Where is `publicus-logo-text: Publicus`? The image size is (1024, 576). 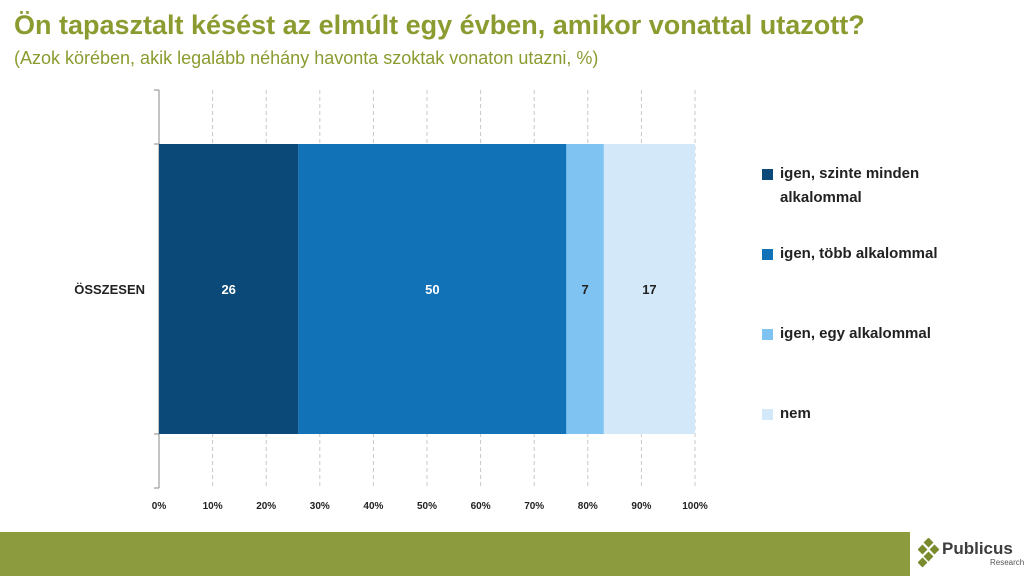 publicus-logo-text: Publicus is located at coordinates (977, 548).